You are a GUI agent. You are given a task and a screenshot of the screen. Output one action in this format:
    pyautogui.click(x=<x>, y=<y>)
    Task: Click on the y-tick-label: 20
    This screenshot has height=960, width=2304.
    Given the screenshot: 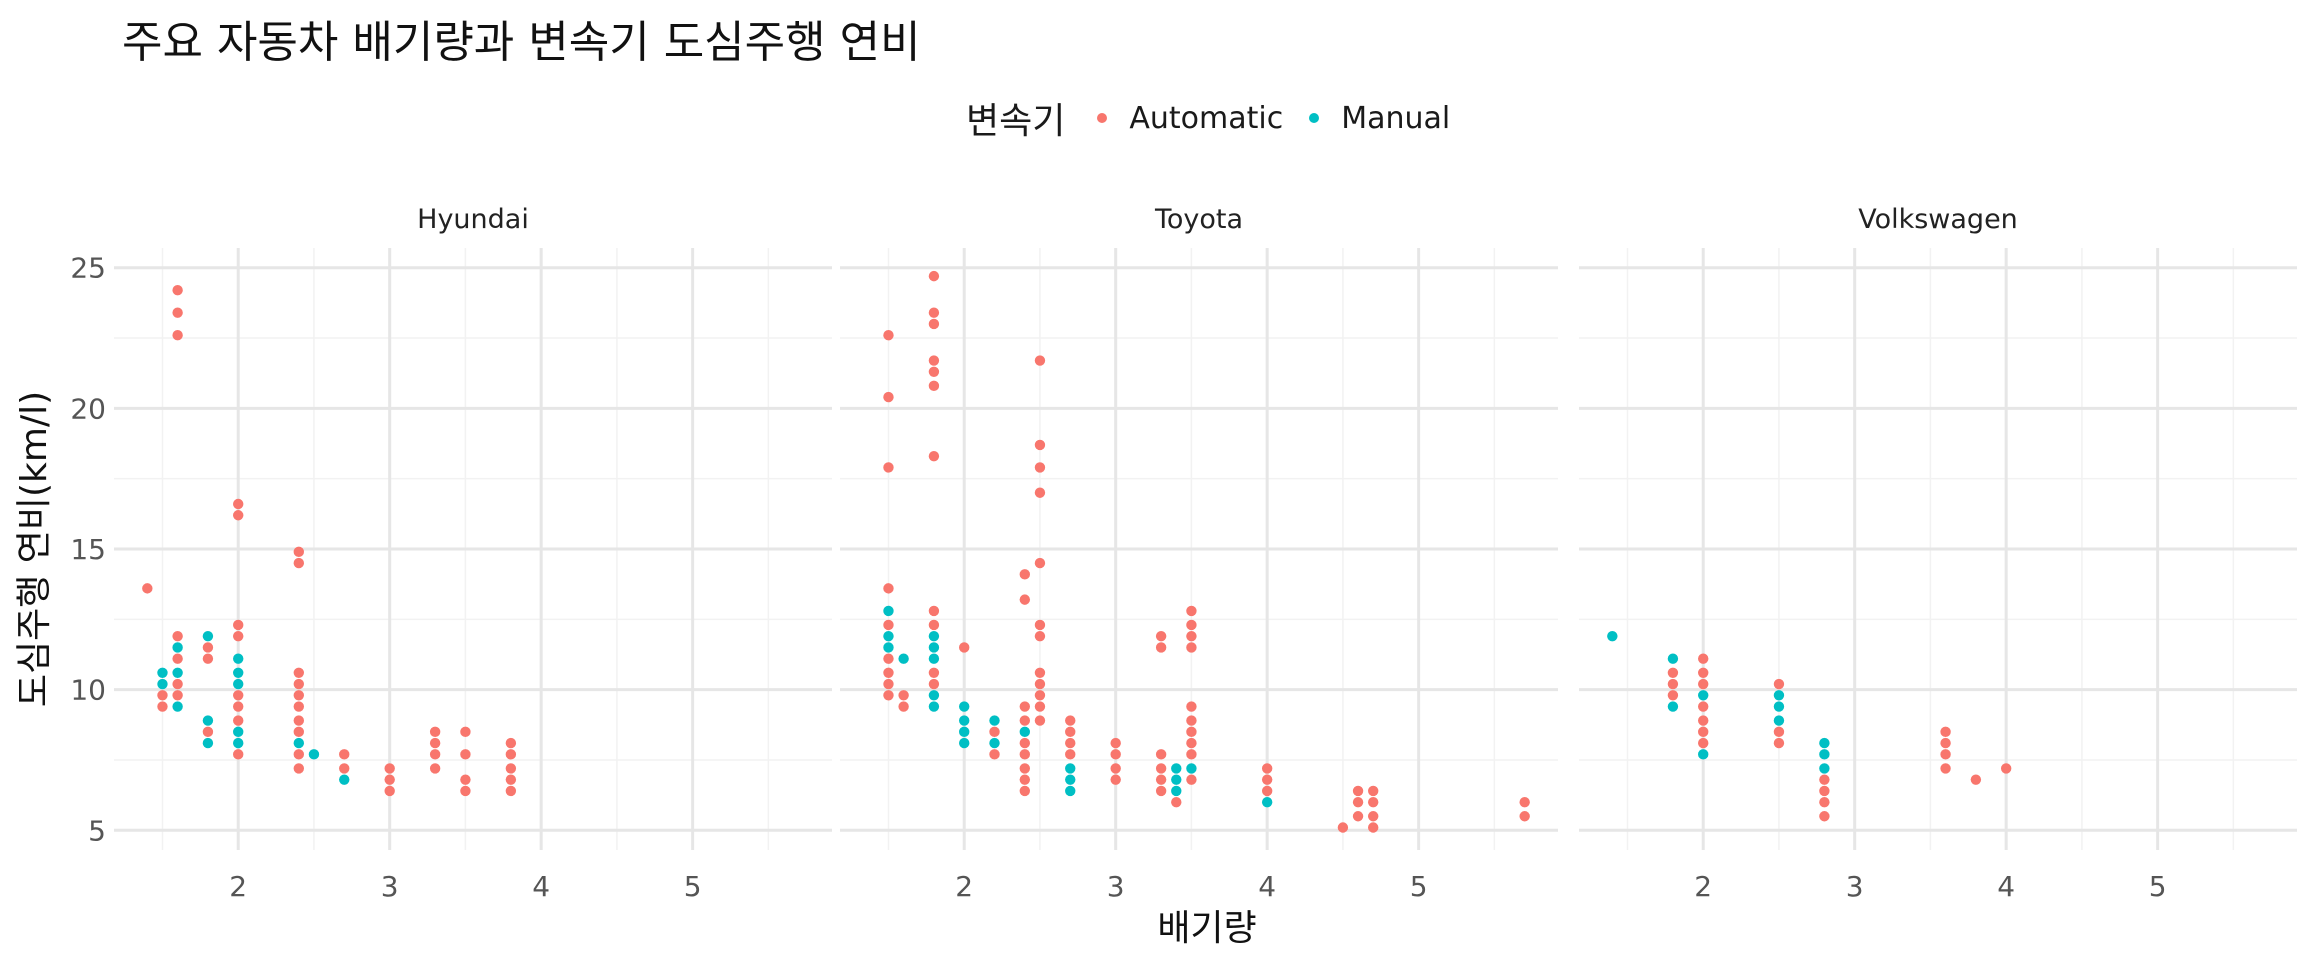 What is the action you would take?
    pyautogui.click(x=88, y=408)
    